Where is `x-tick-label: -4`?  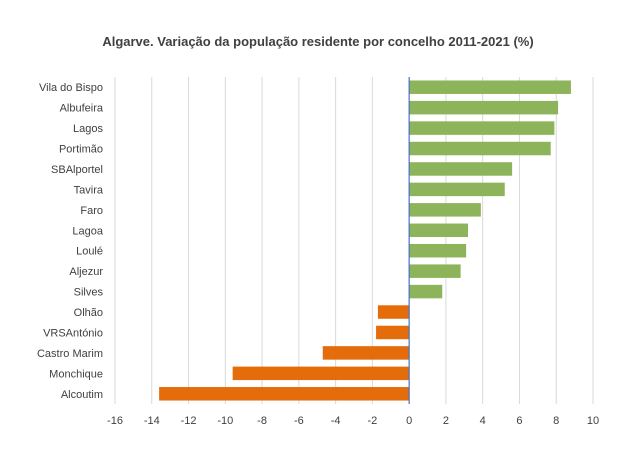
x-tick-label: -4 is located at coordinates (336, 421).